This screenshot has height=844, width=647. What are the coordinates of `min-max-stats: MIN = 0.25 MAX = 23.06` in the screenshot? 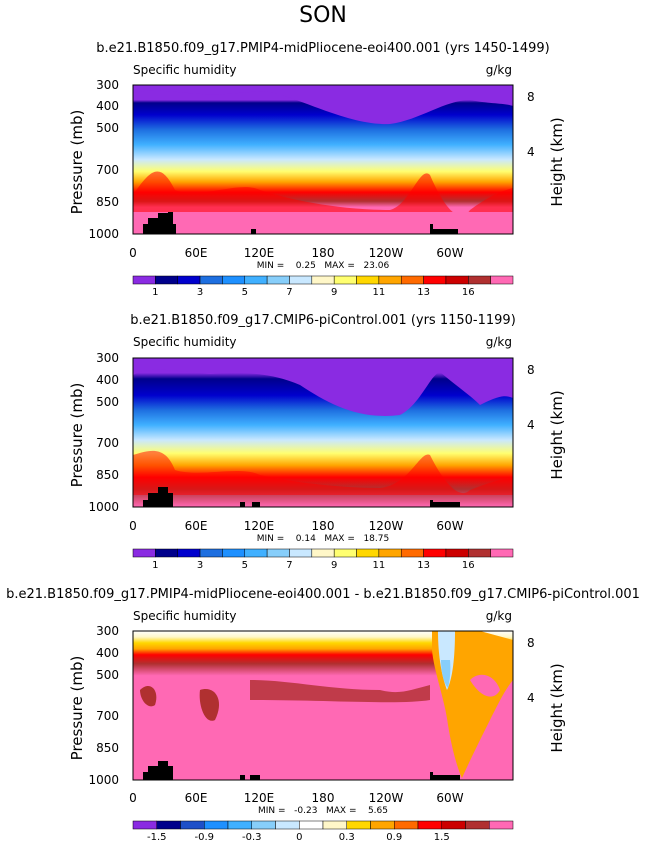 It's located at (323, 266).